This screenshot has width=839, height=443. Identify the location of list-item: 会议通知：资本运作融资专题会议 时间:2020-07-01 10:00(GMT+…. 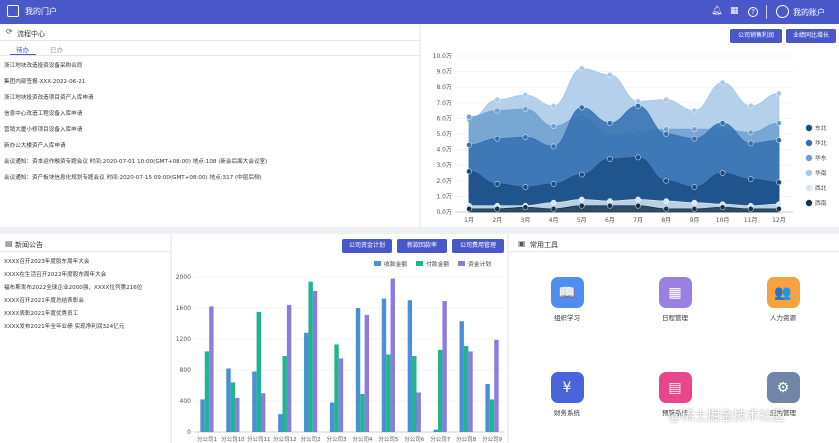
(136, 162).